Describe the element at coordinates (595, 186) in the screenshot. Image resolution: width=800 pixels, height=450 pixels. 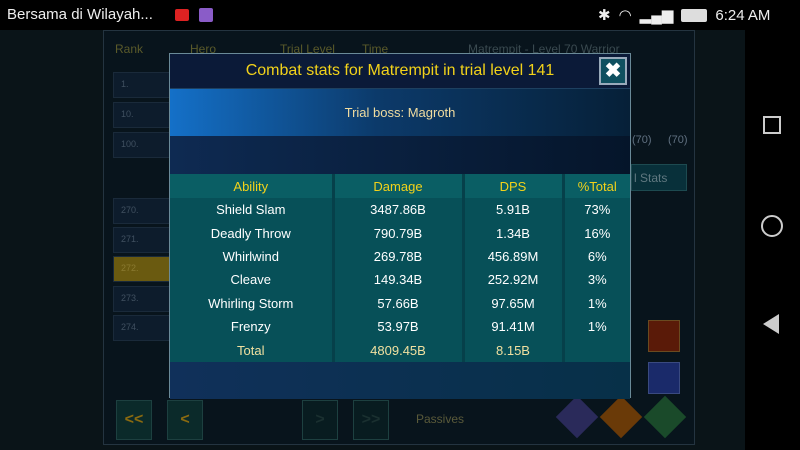
I see `pct-total-column-header: %Total` at that location.